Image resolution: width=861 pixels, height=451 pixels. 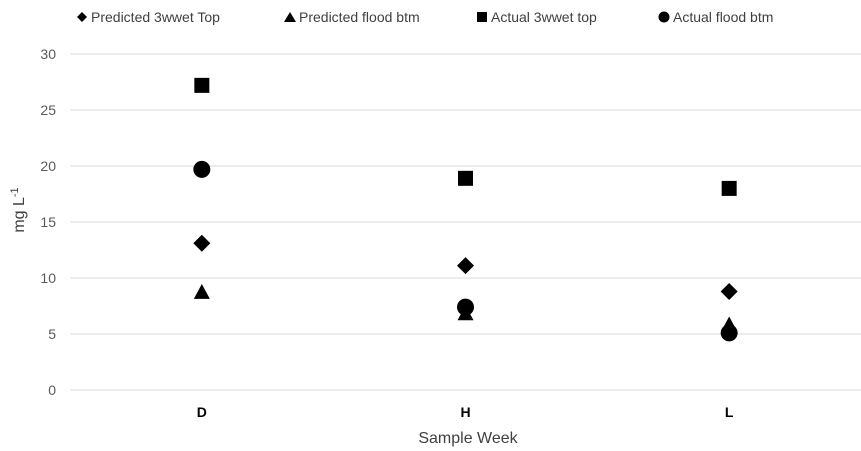 I want to click on x-tick-label: D, so click(x=202, y=412).